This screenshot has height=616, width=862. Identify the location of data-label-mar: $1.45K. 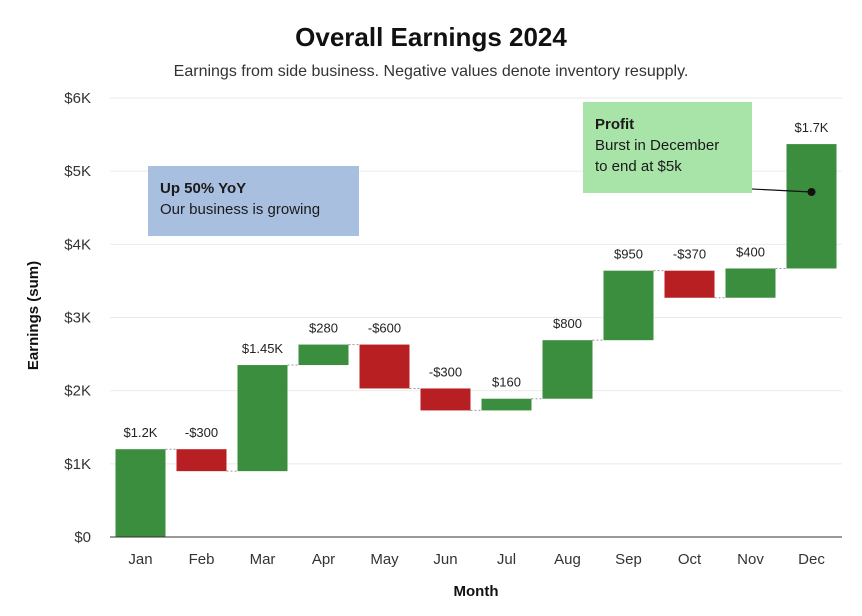
(263, 348).